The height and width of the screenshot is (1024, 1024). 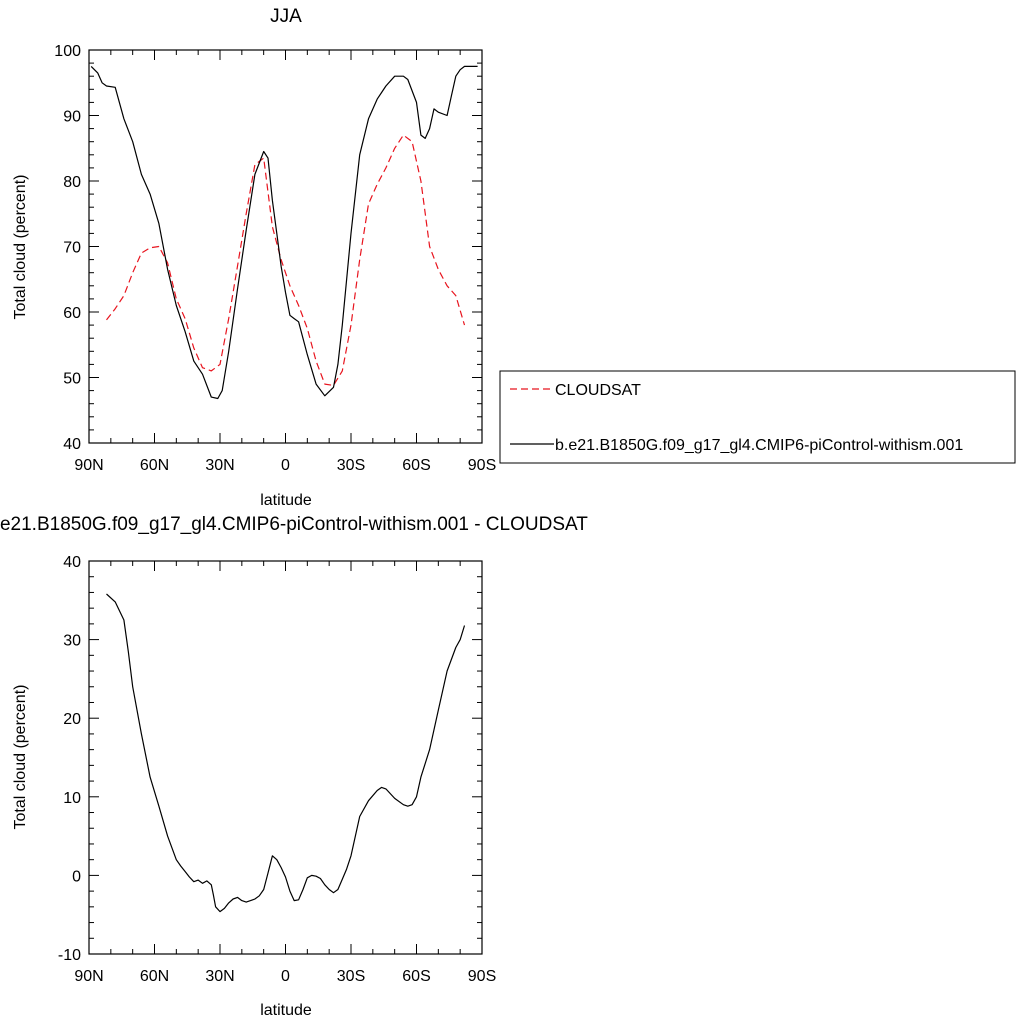 What do you see at coordinates (67, 51) in the screenshot?
I see `top-chart-y-tick-label: 100` at bounding box center [67, 51].